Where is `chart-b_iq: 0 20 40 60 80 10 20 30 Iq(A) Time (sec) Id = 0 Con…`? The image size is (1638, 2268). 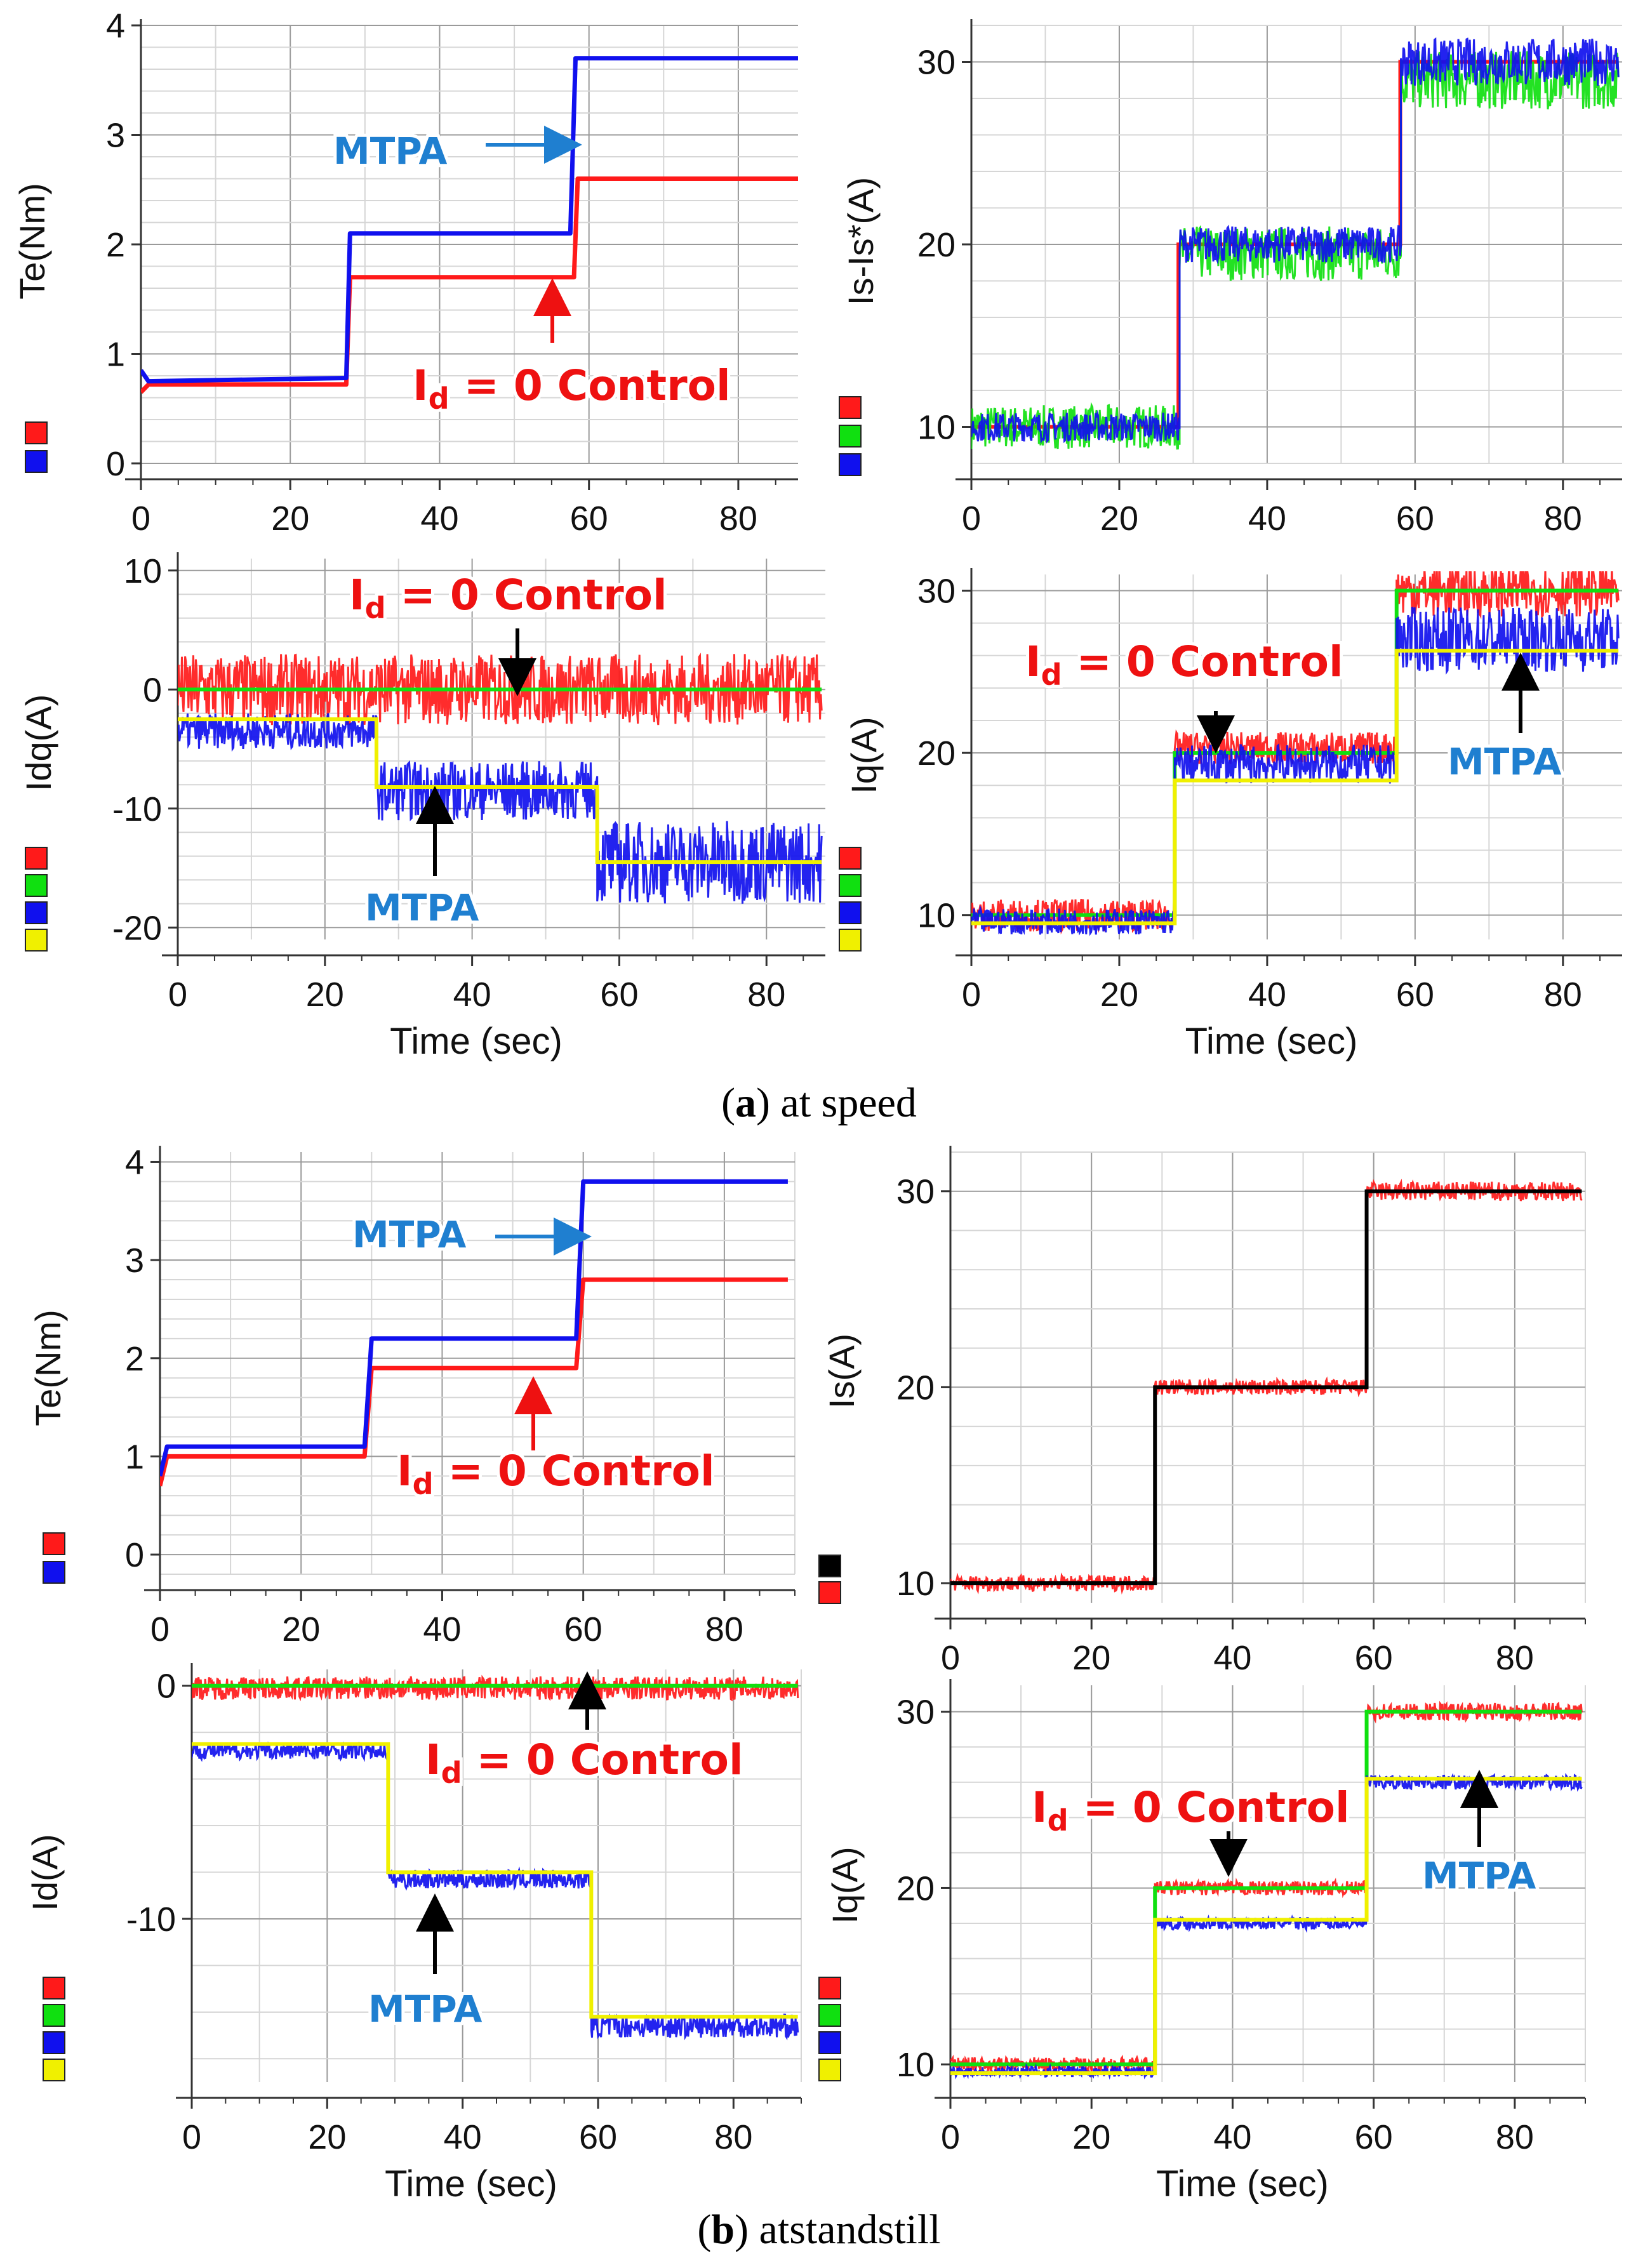 chart-b_iq: 0 20 40 60 80 10 20 30 Iq(A) Time (sec) Id = 0 Con… is located at coordinates (1202, 1942).